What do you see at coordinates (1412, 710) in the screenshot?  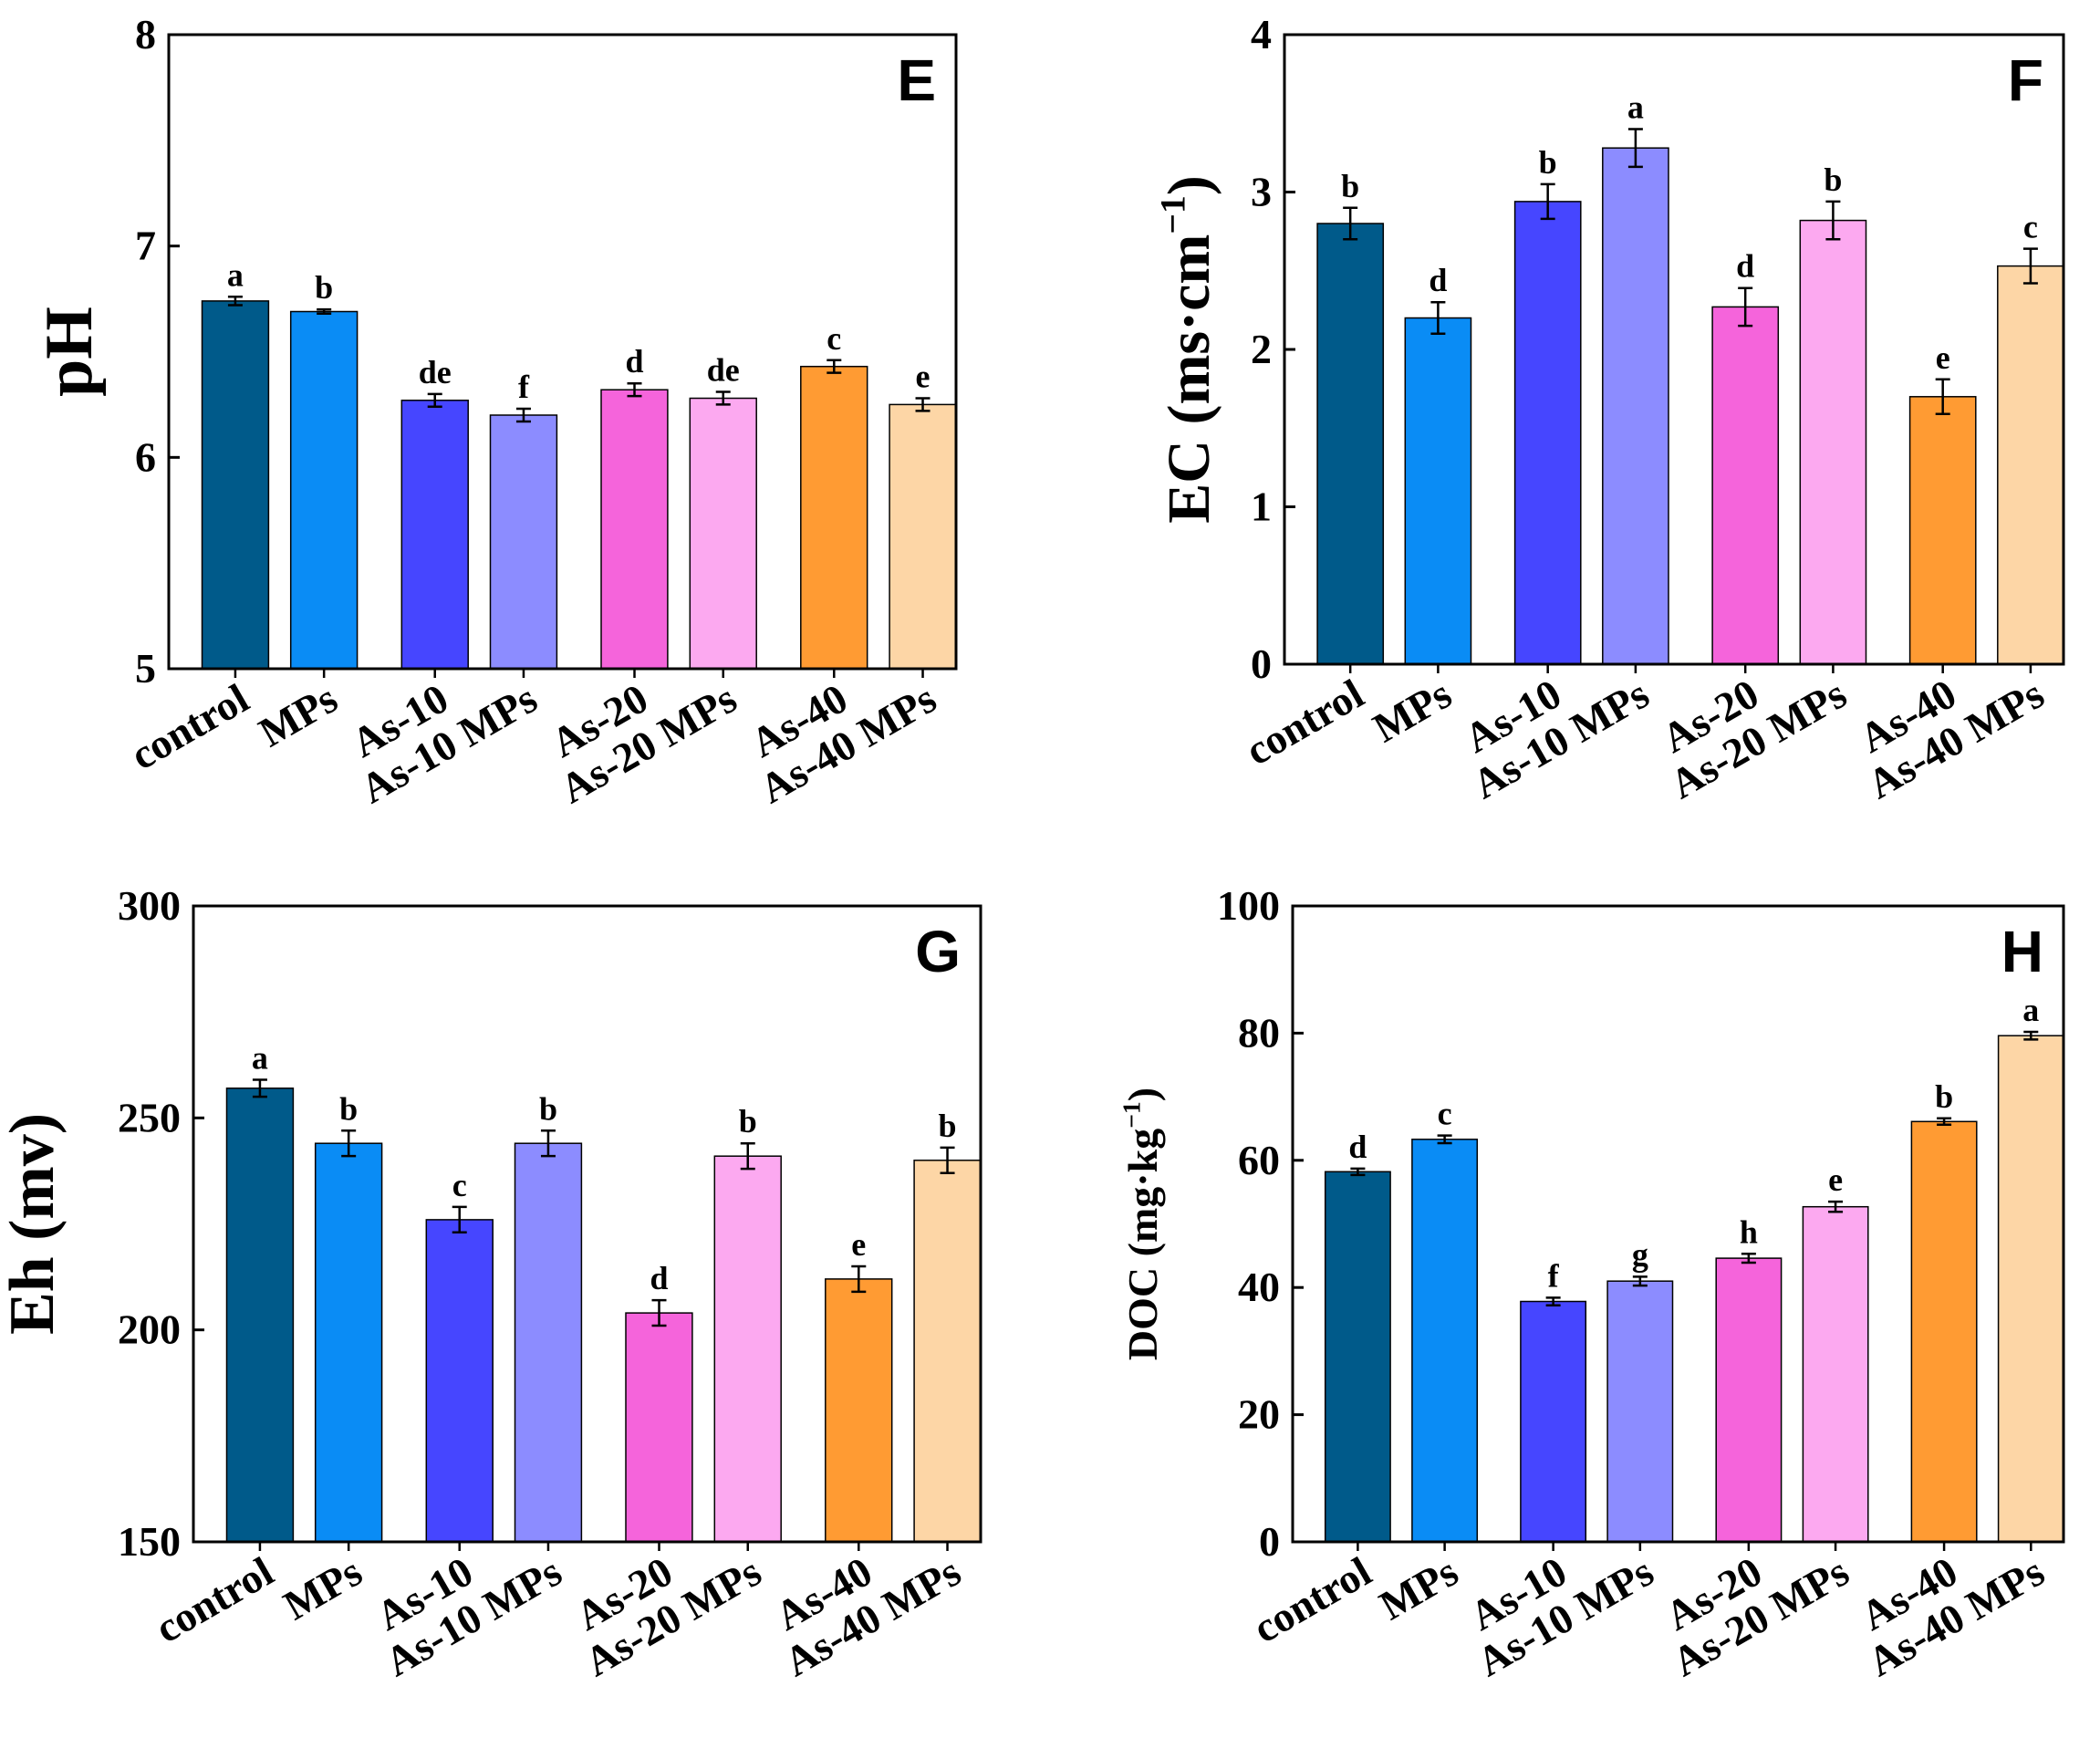 I see `panel-f-category-label-1: MPs` at bounding box center [1412, 710].